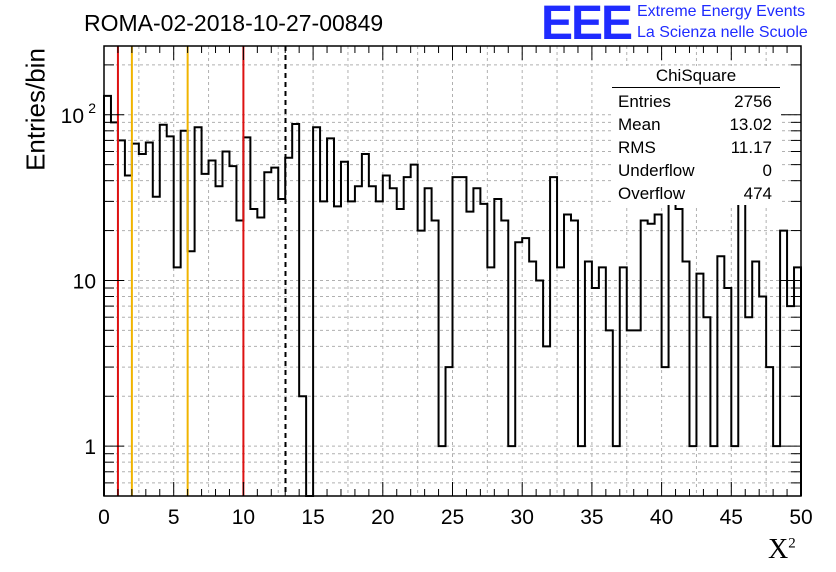 Image resolution: width=836 pixels, height=572 pixels. Describe the element at coordinates (696, 147) in the screenshot. I see `stats-row: RMS 11.17` at that location.